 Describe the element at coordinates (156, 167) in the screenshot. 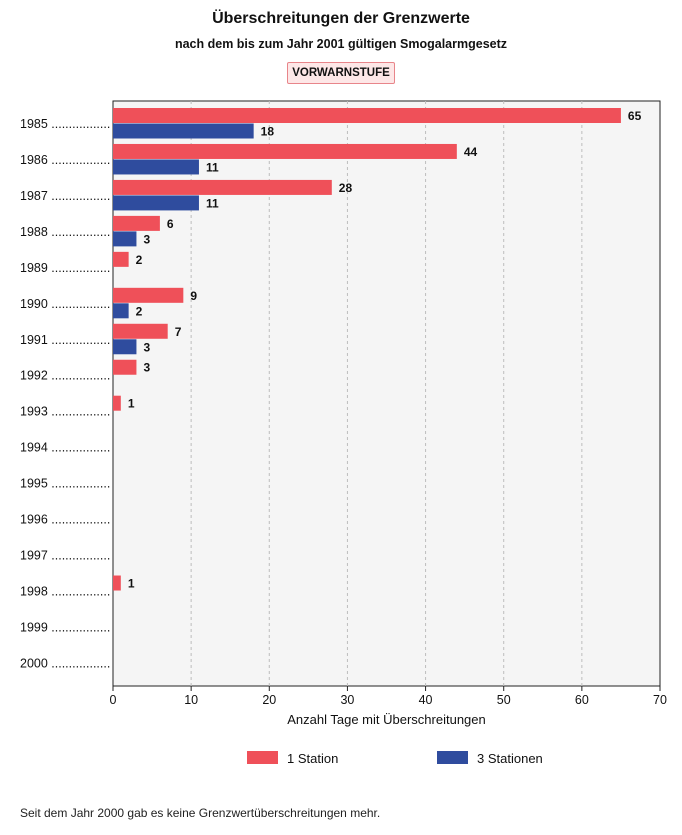

I see `bar-1986-series2` at that location.